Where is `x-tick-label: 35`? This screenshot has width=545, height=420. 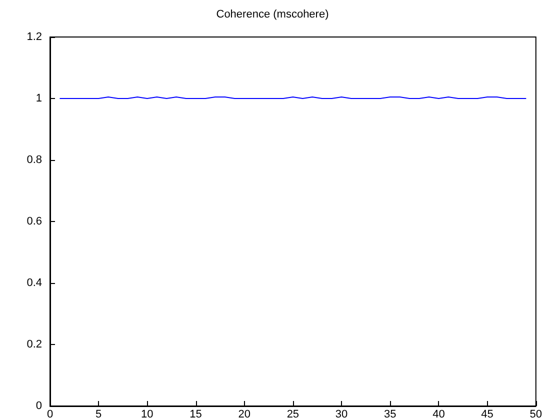
x-tick-label: 35 is located at coordinates (390, 414).